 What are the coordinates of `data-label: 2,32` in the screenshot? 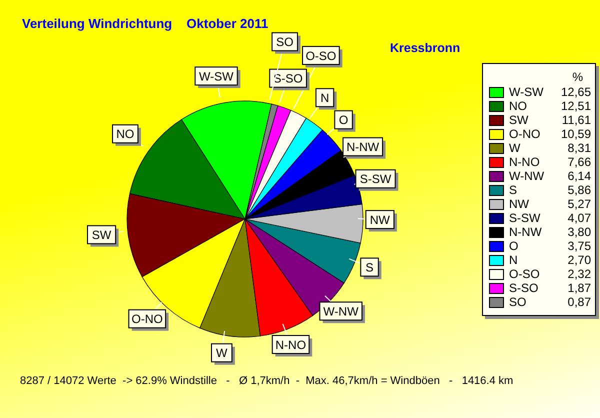 It's located at (579, 274).